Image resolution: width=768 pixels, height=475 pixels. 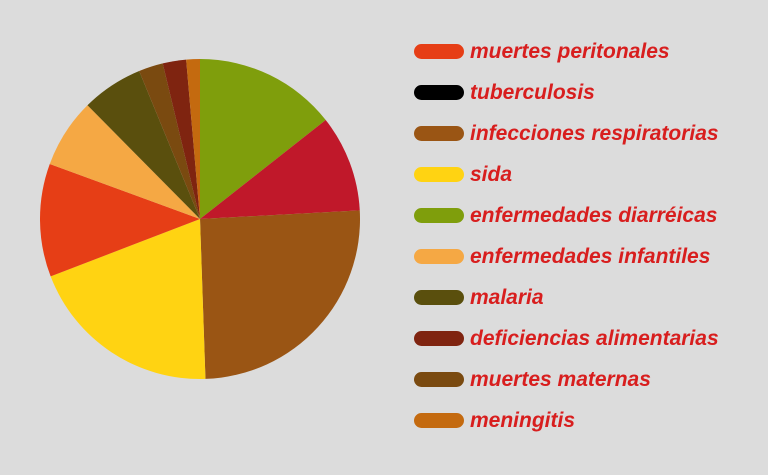 I want to click on legend-item: enfermedades diarréicas, so click(x=566, y=215).